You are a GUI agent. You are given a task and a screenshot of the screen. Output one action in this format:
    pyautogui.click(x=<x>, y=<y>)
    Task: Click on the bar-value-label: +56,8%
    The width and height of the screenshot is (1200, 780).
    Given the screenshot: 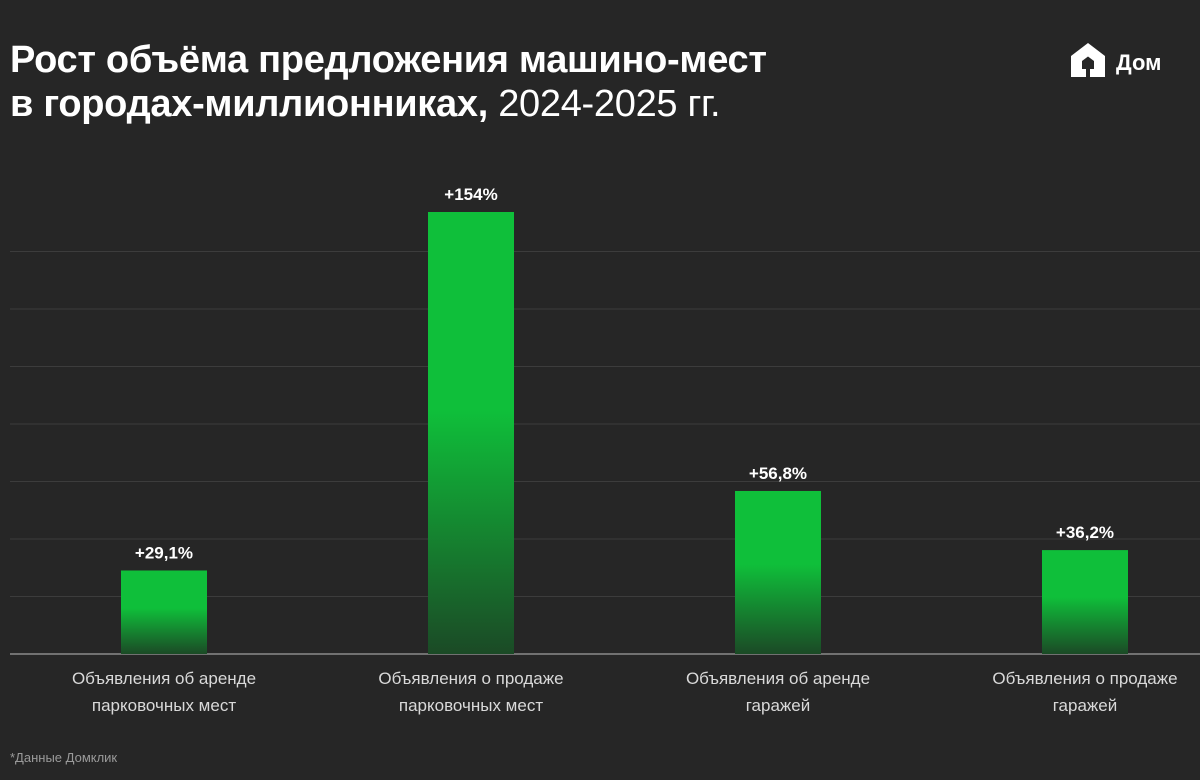 What is the action you would take?
    pyautogui.click(x=778, y=473)
    